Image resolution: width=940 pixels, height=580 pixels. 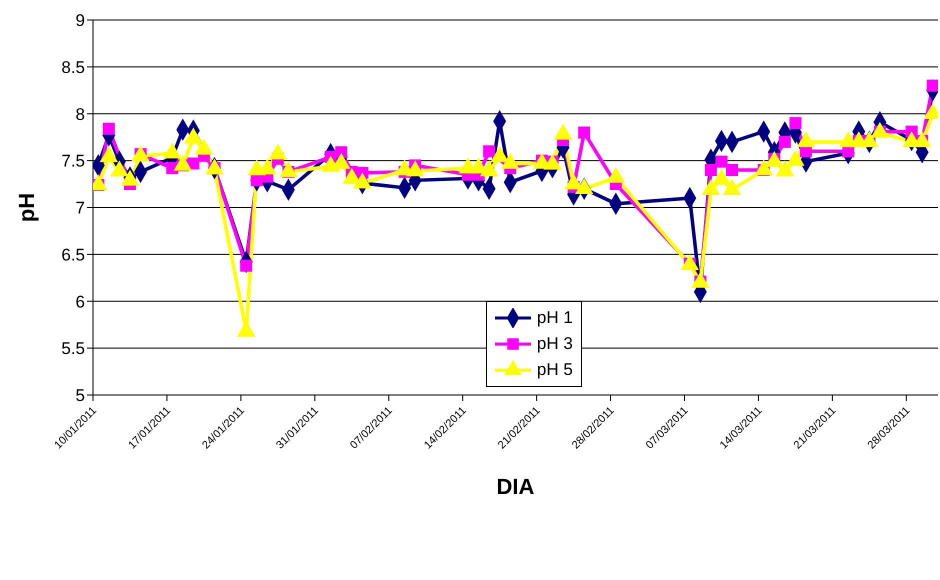 I want to click on y-tick-label: 9, so click(x=80, y=20).